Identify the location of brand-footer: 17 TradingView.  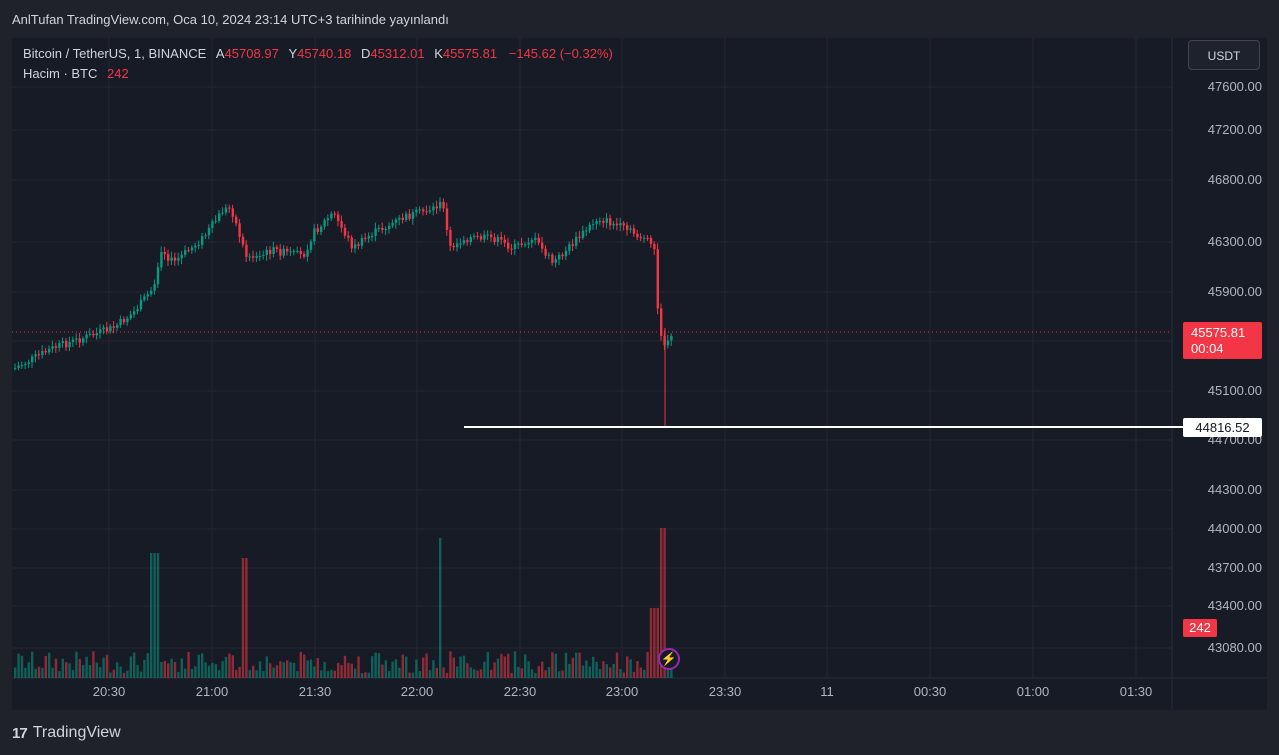
(66, 733).